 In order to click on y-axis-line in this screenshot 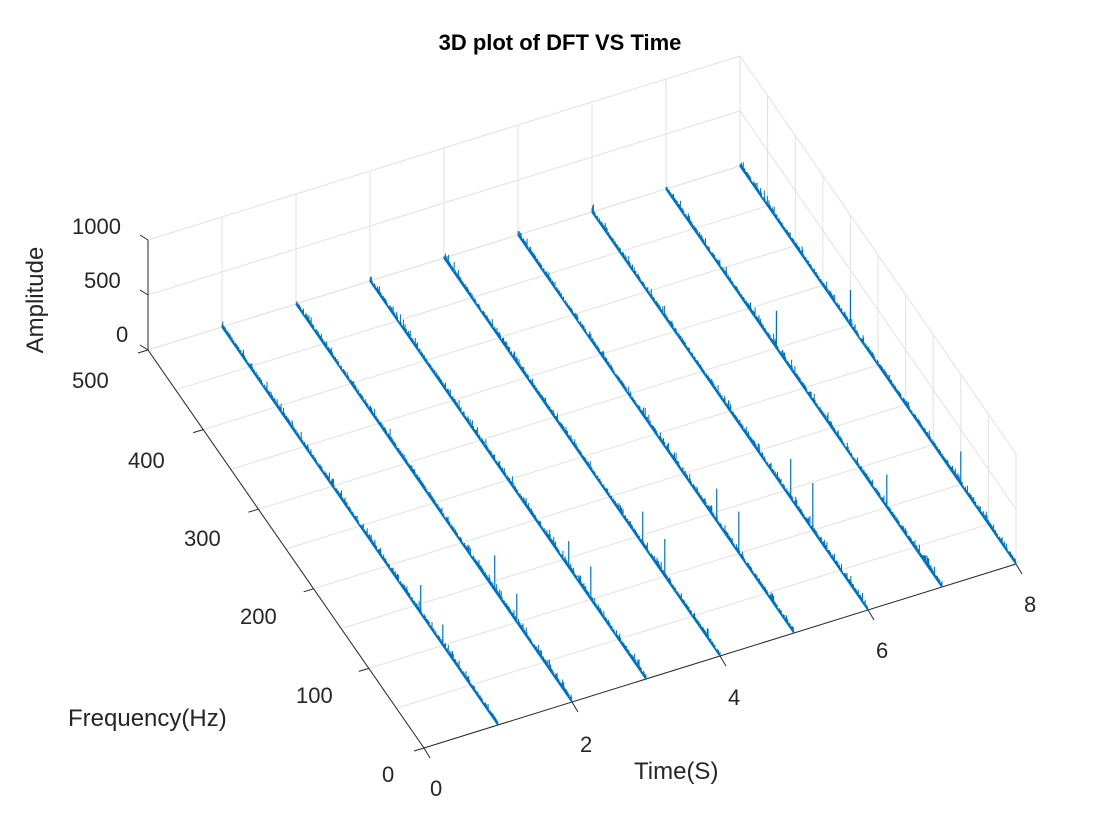, I will do `click(286, 549)`.